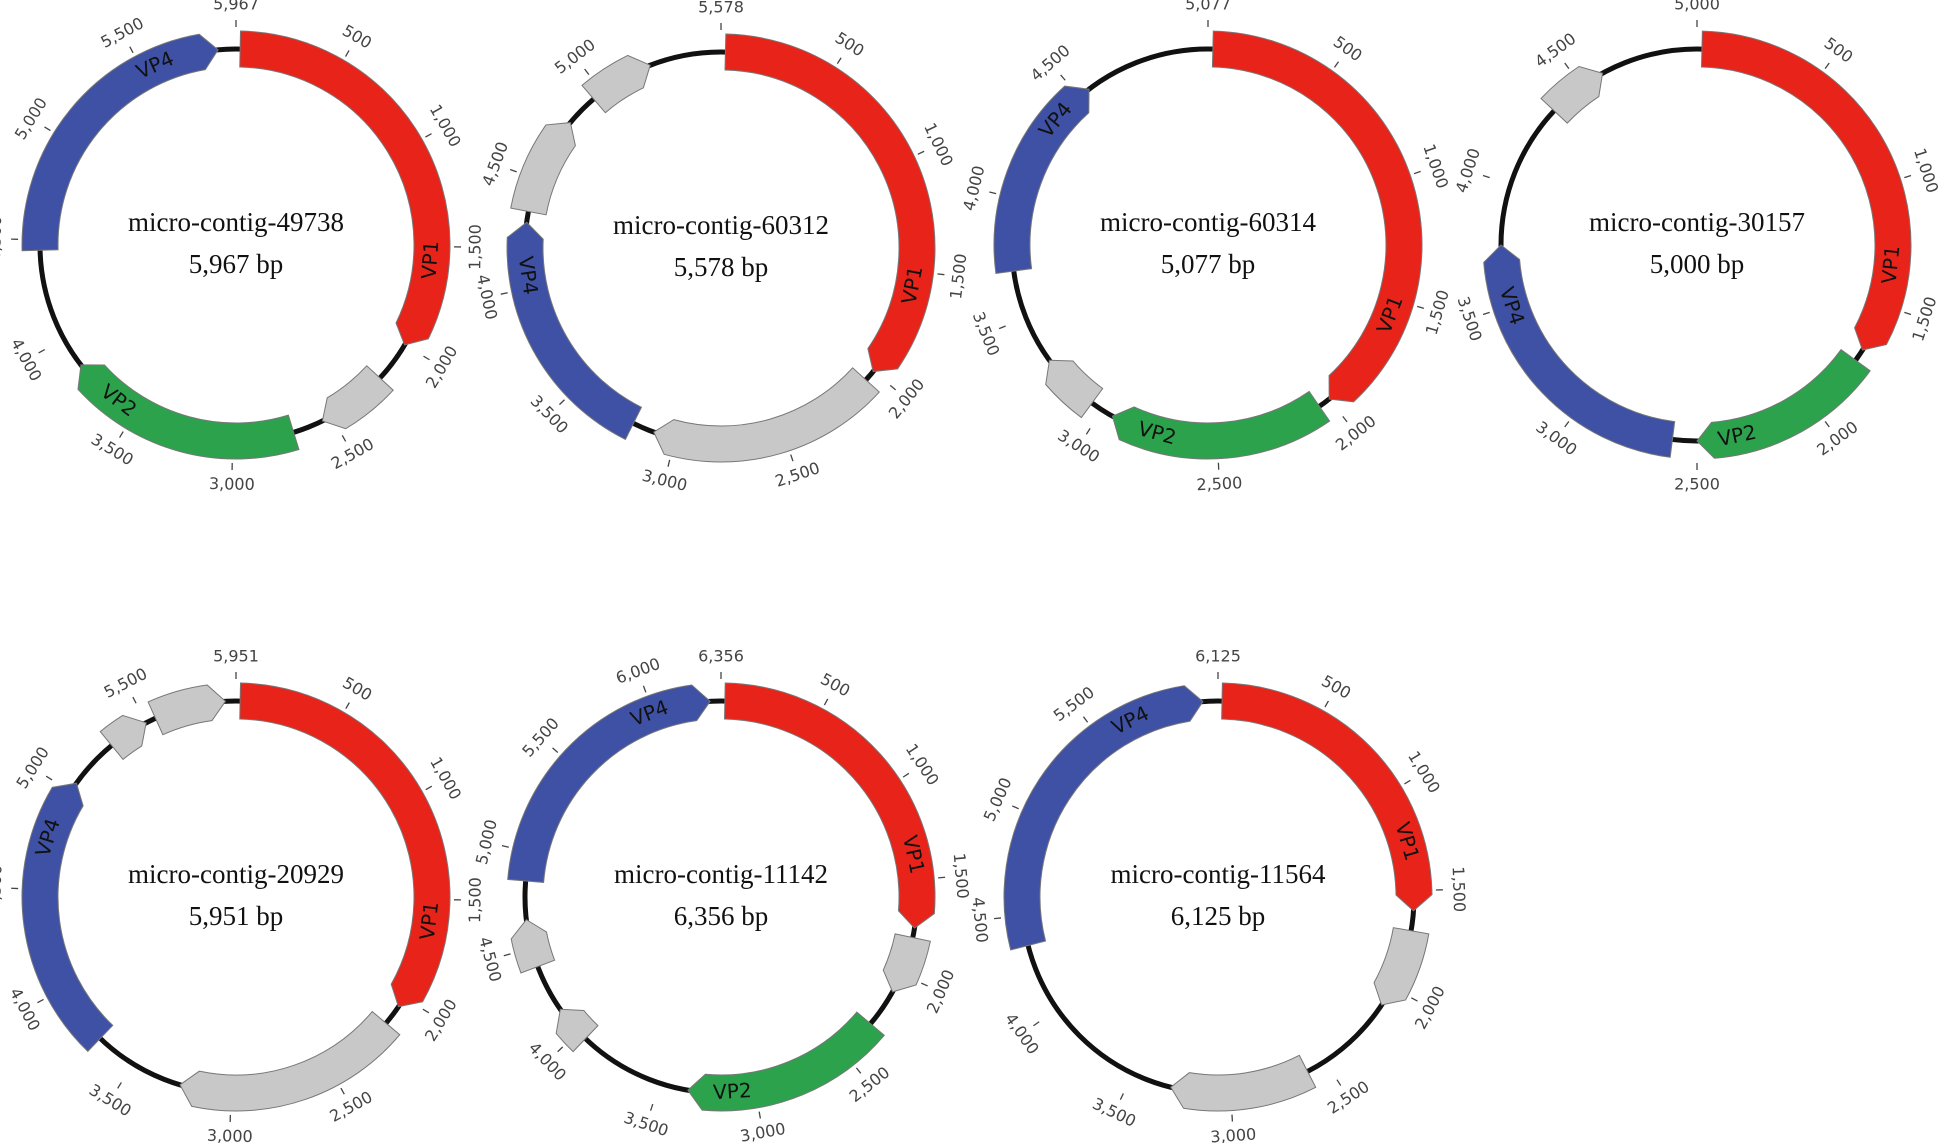  I want to click on map-length: 5,000 bp, so click(1697, 264).